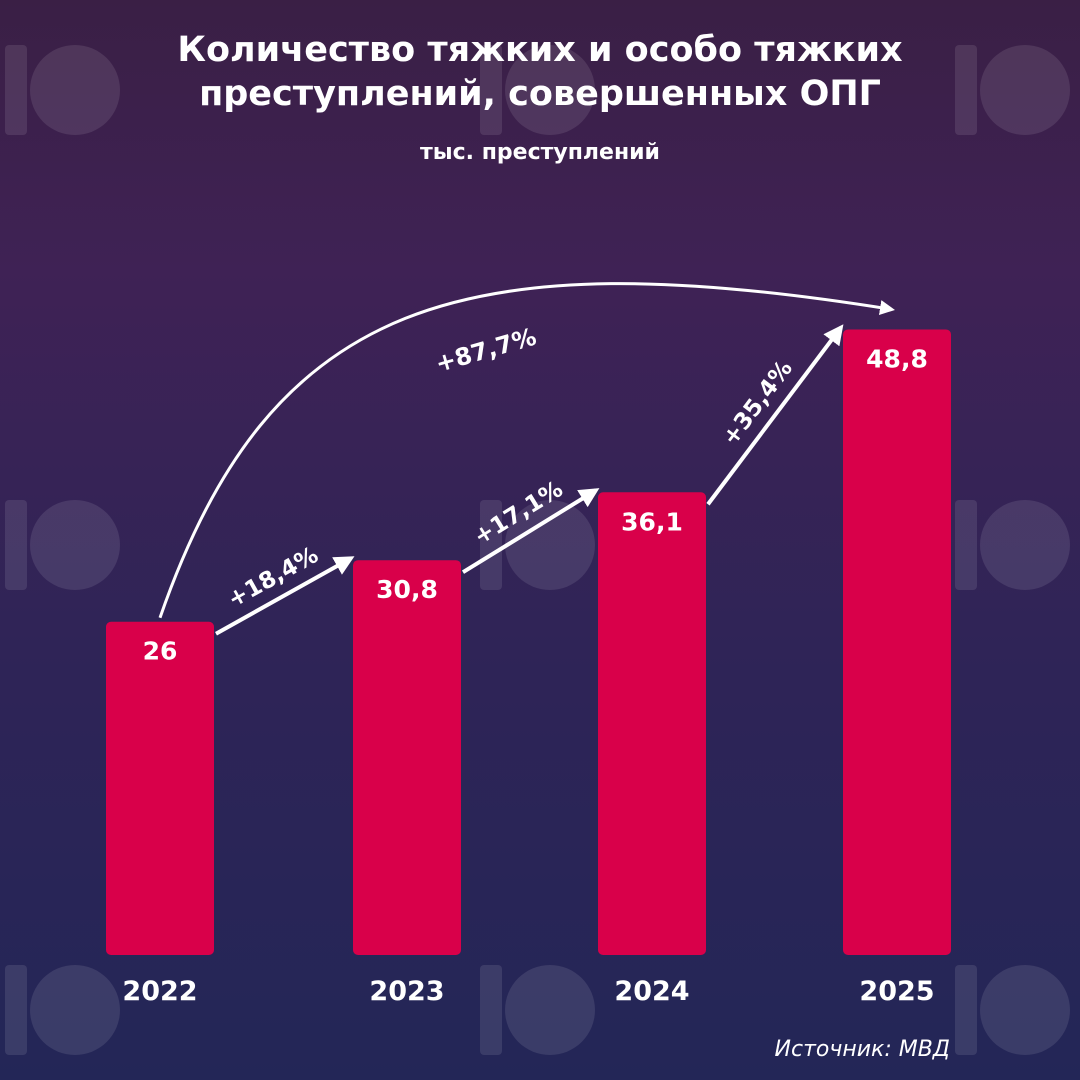  Describe the element at coordinates (406, 991) in the screenshot. I see `x-tick-label: 2023` at that location.